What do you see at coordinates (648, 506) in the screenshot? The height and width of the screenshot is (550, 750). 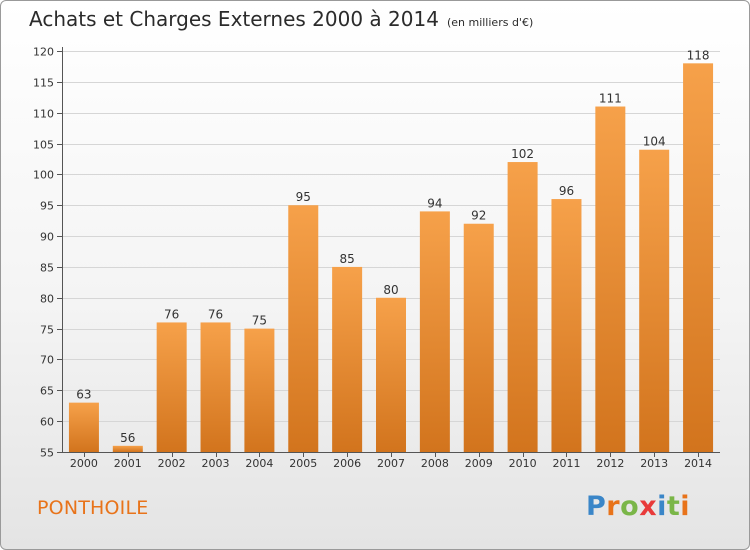 I see `logo-letter: x` at bounding box center [648, 506].